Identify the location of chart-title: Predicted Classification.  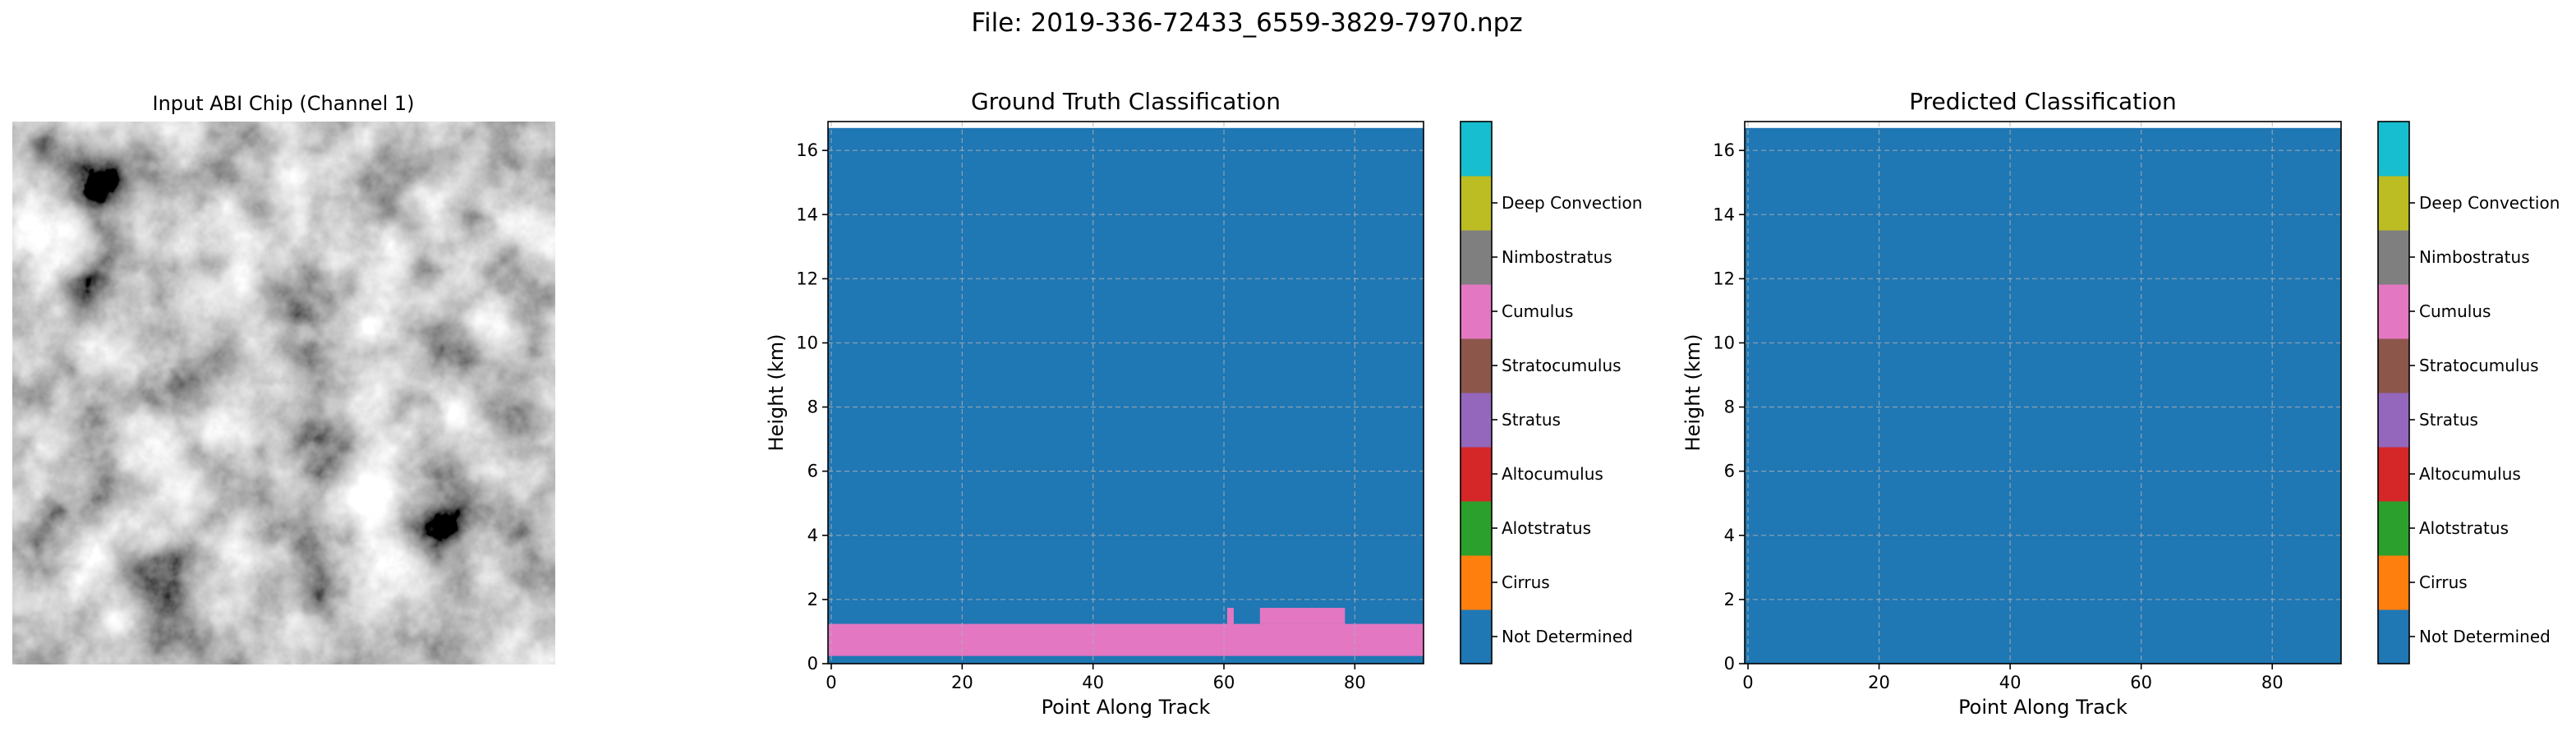
(2043, 101).